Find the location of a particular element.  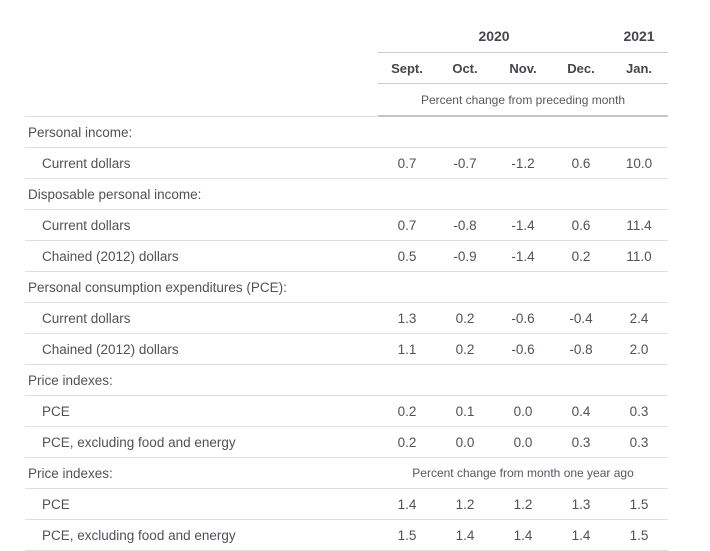

section-row: Personal income: is located at coordinates (347, 132).